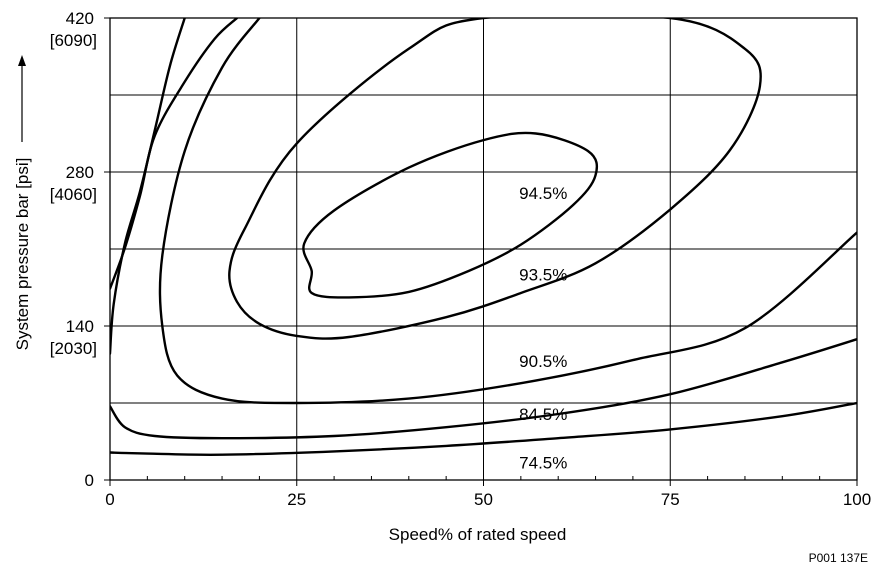 This screenshot has width=874, height=568. I want to click on y-tick-label: 0, so click(89, 480).